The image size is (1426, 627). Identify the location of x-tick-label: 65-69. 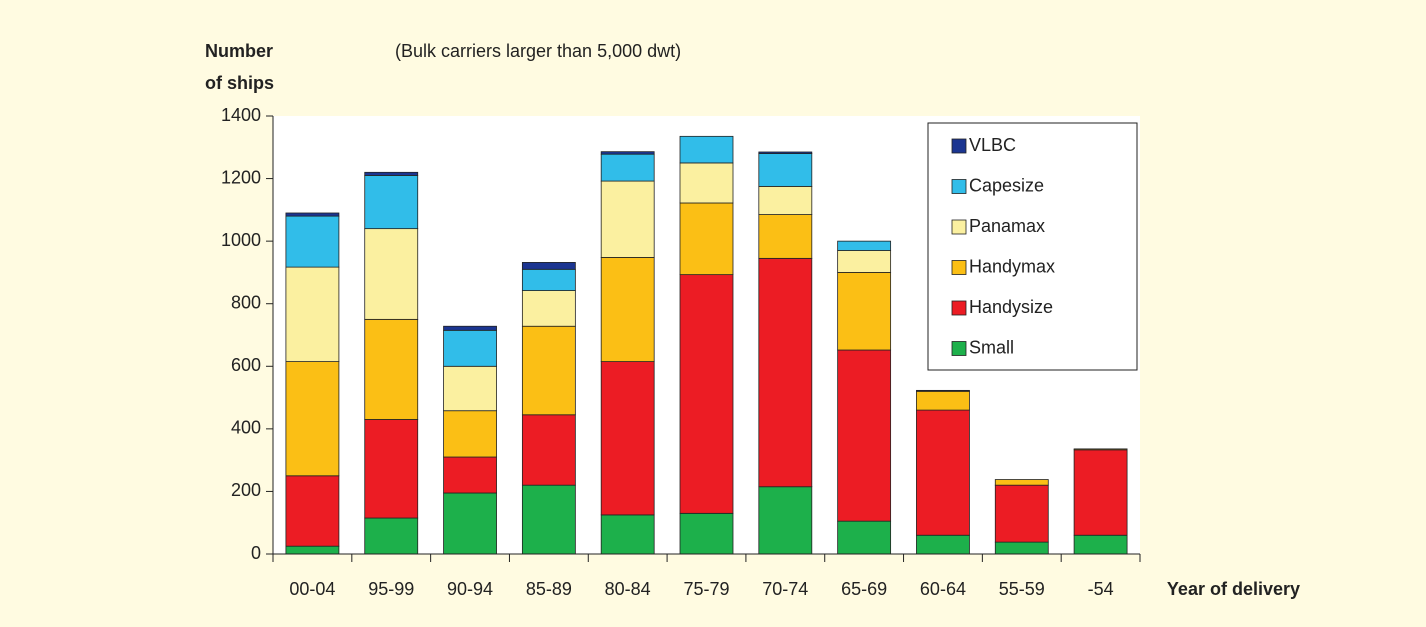
(864, 589).